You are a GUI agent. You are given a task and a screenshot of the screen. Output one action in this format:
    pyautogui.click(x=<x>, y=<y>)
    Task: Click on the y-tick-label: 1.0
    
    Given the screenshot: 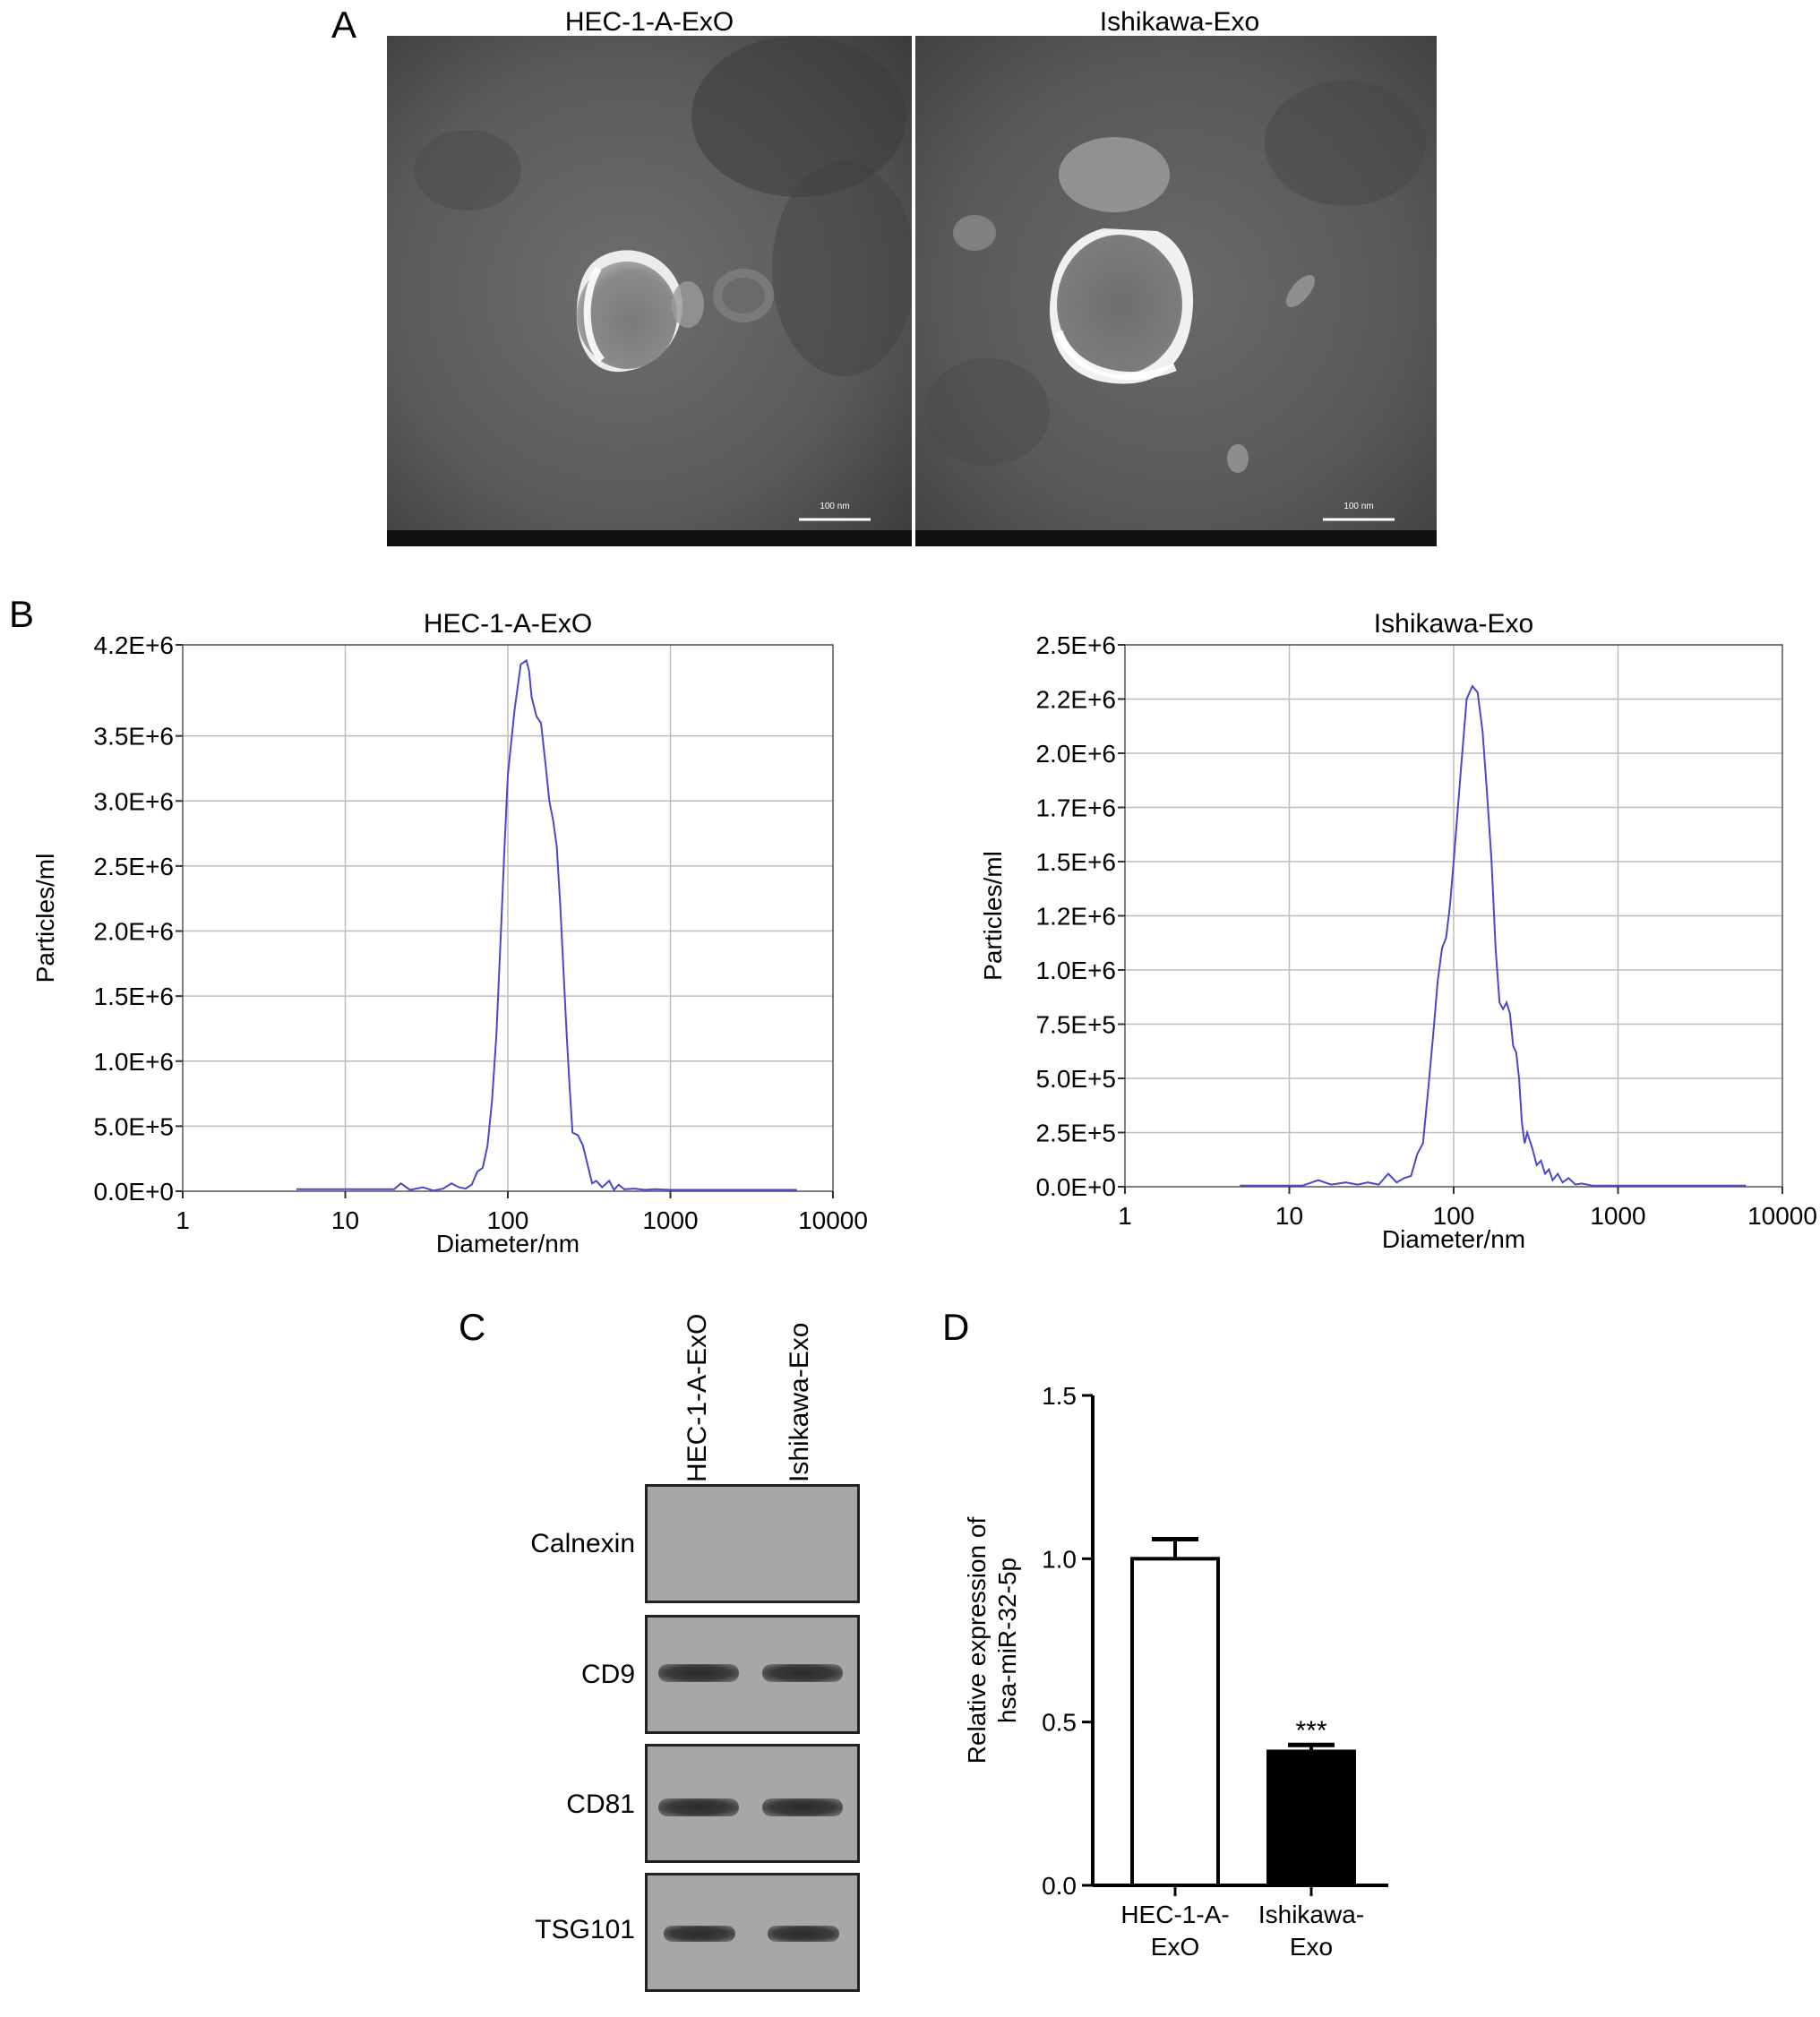 What is the action you would take?
    pyautogui.click(x=1059, y=1559)
    